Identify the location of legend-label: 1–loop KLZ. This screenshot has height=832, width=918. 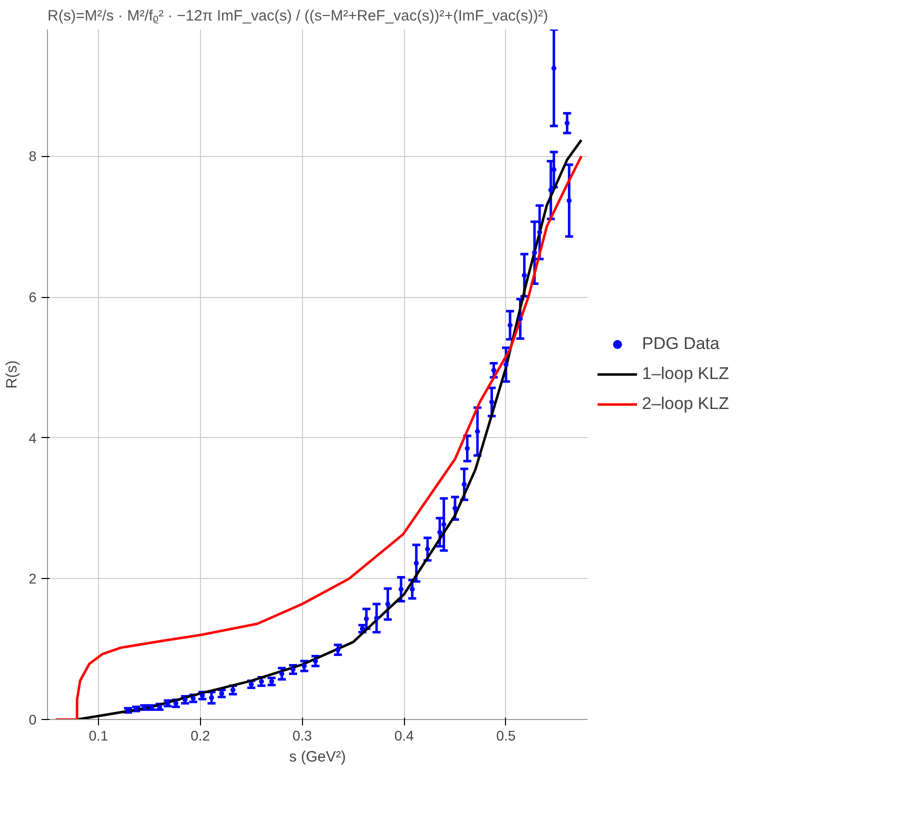
(685, 374).